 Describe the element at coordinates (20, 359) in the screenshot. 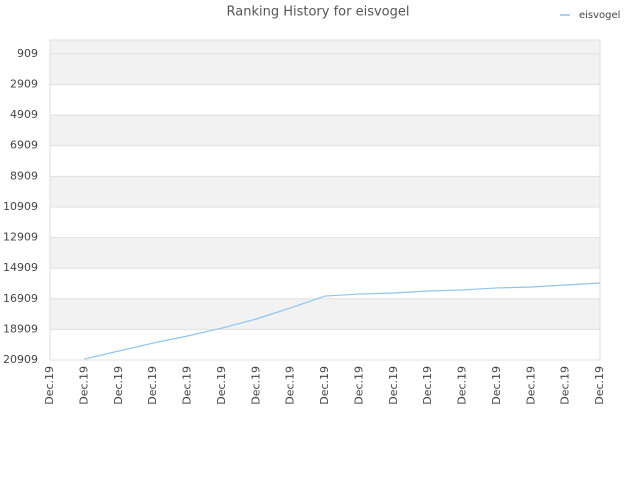

I see `y-tick-label: 20909` at that location.